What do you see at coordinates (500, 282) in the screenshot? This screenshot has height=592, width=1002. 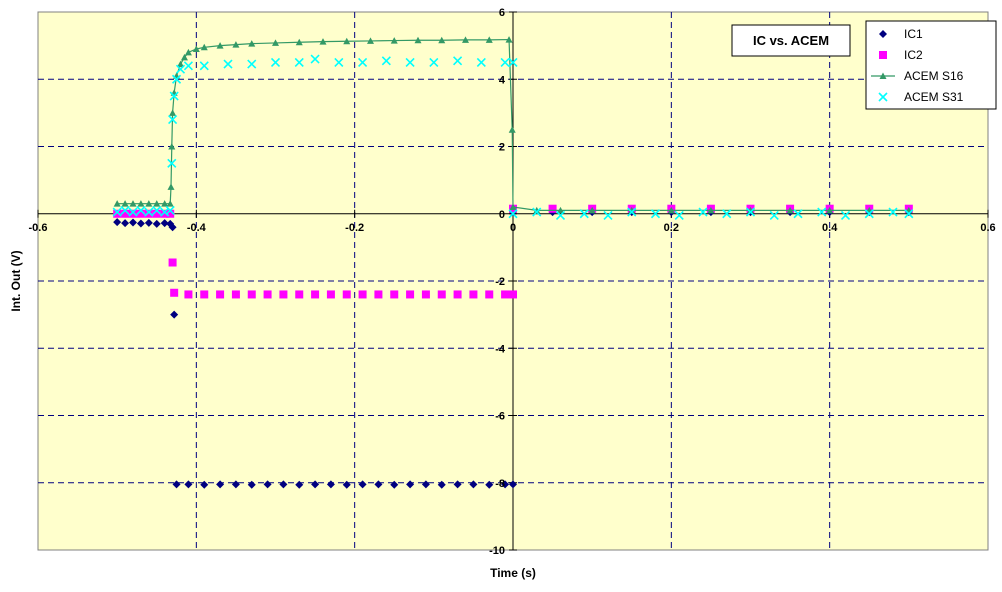 I see `y-tick-label: -2` at bounding box center [500, 282].